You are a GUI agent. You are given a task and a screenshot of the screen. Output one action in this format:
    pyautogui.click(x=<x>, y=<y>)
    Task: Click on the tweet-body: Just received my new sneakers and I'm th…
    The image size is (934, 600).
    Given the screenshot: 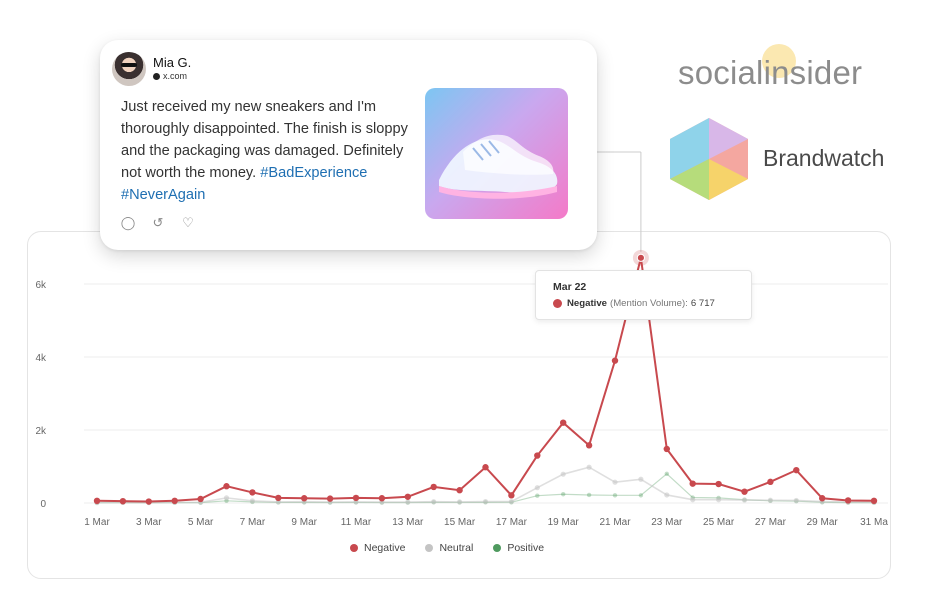 What is the action you would take?
    pyautogui.click(x=264, y=140)
    